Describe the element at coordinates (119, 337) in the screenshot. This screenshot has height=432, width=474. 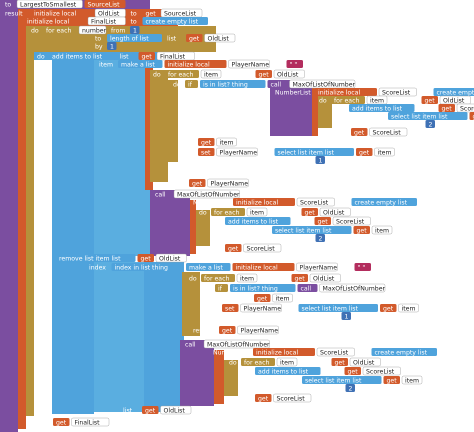
I see `index-in-list-block` at that location.